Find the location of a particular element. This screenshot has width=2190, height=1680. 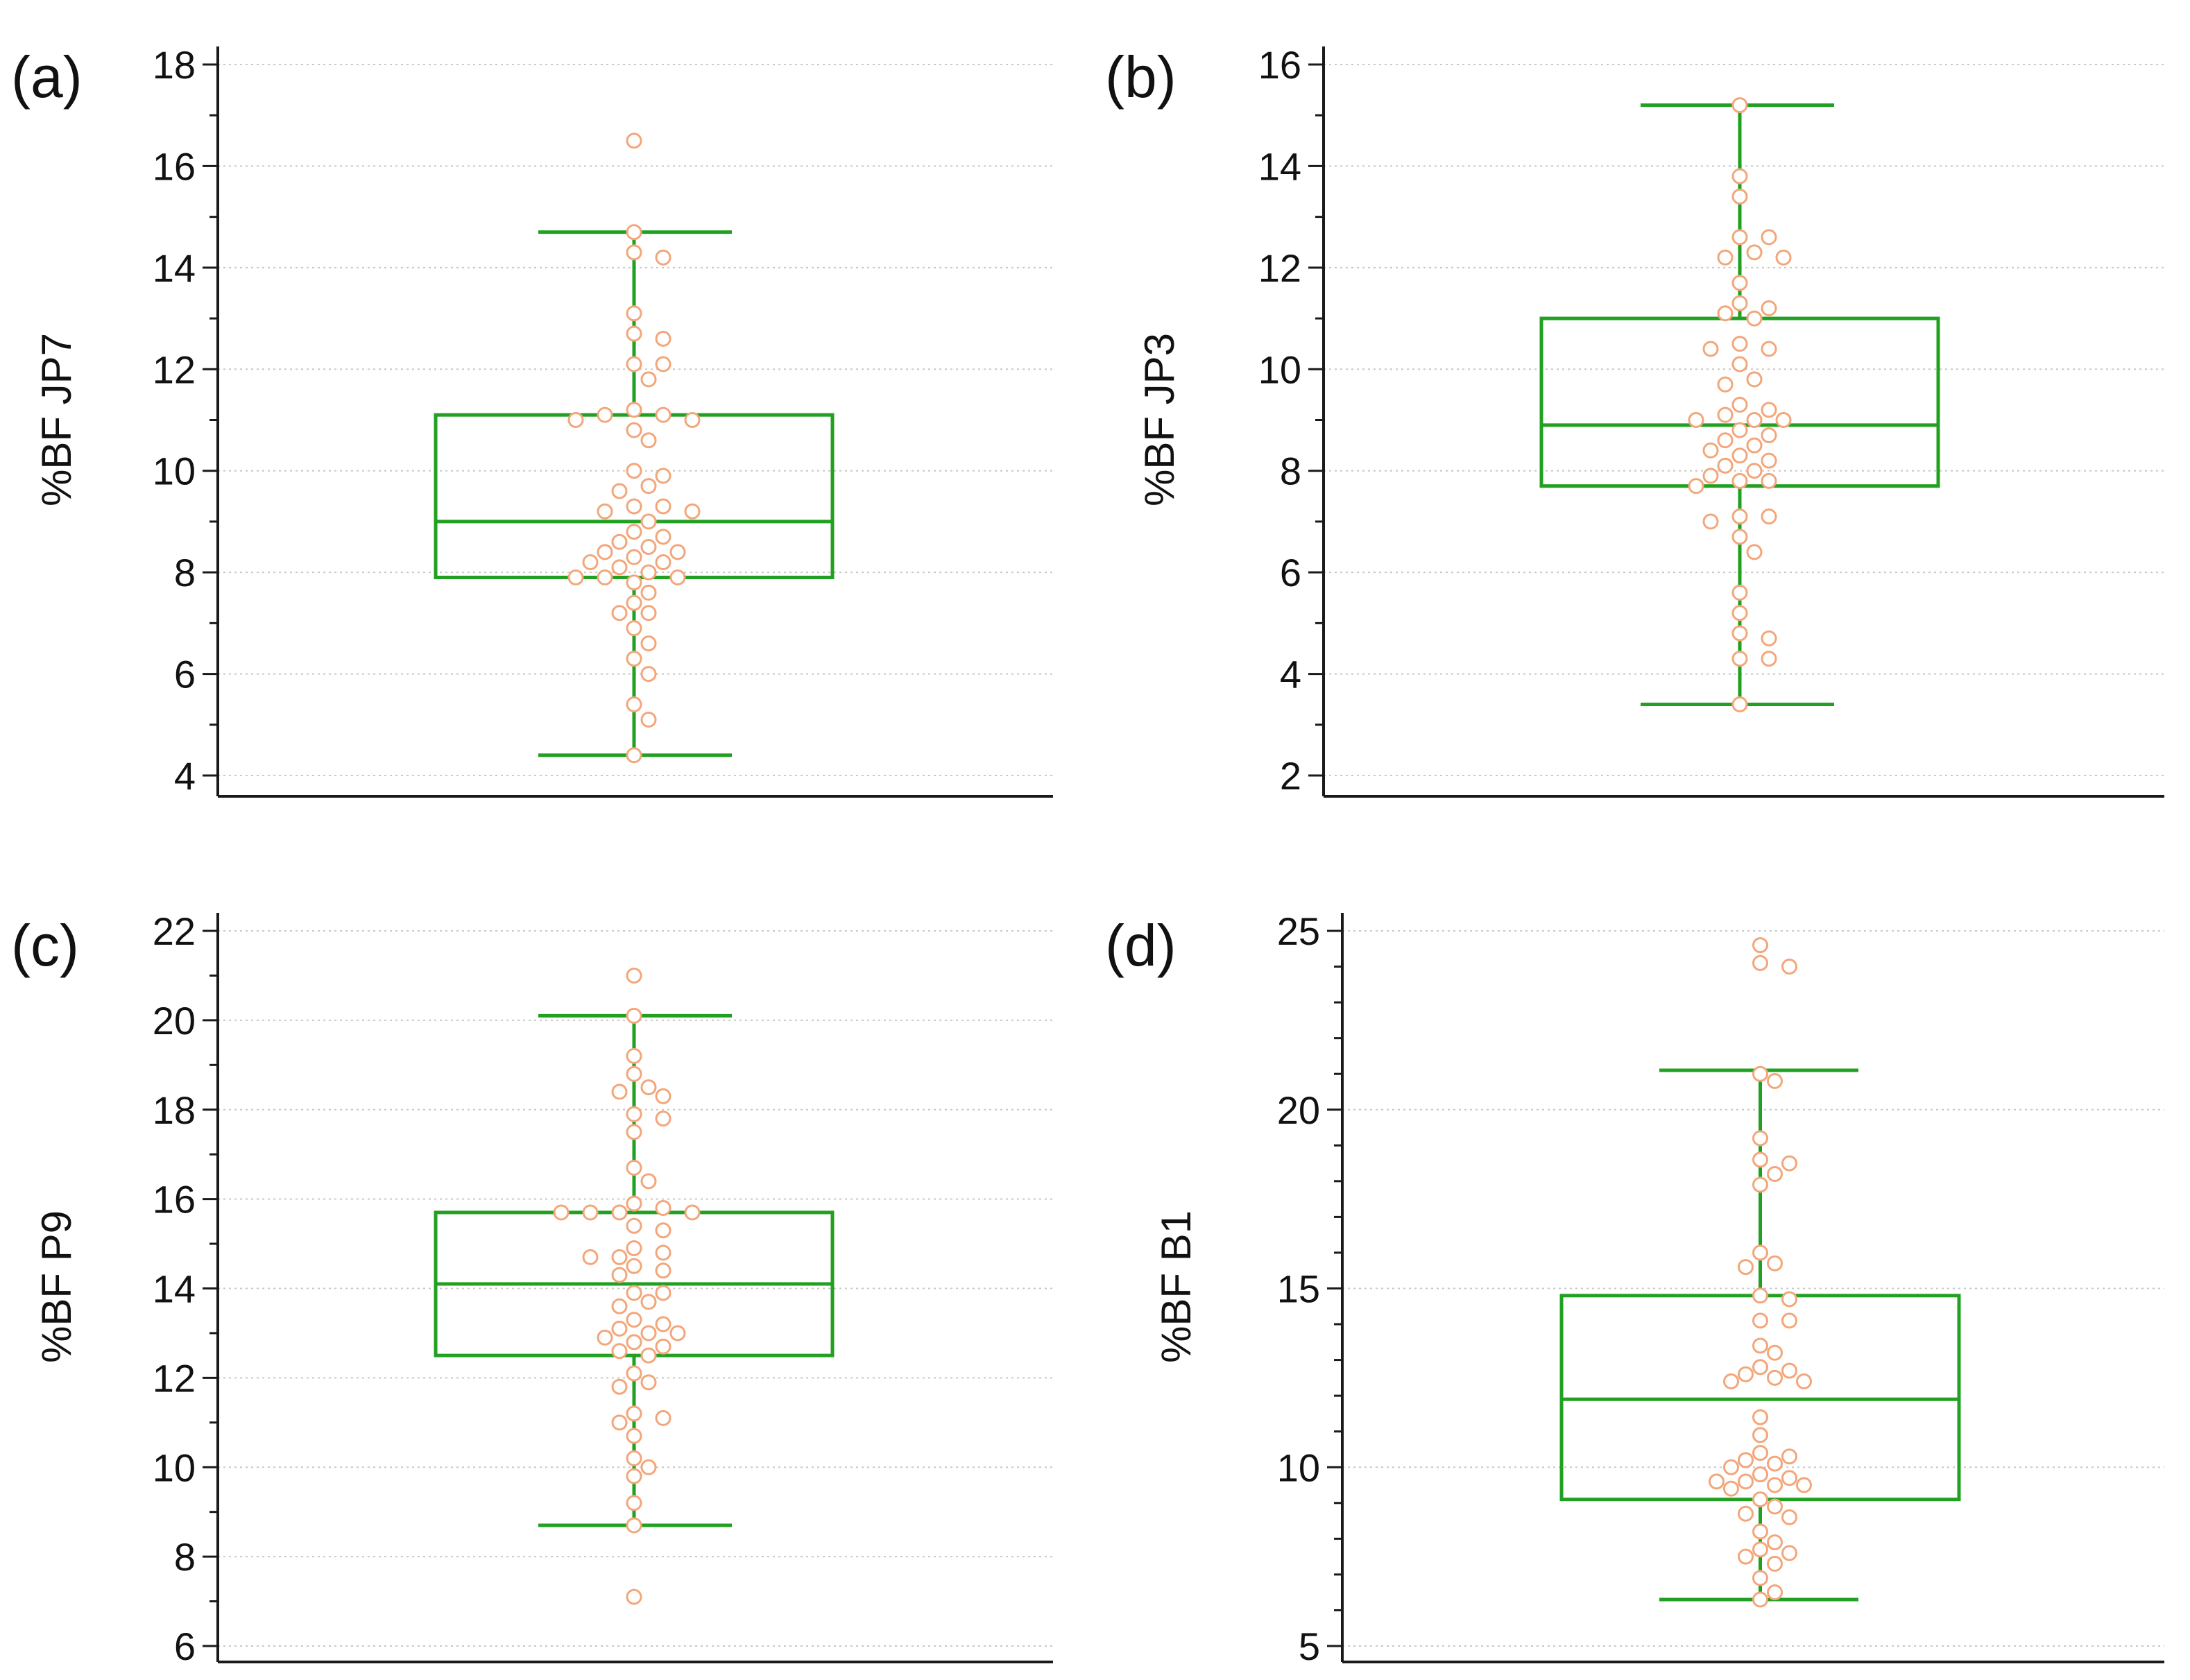

y-axis-label: %BF JP3 is located at coordinates (1159, 419).